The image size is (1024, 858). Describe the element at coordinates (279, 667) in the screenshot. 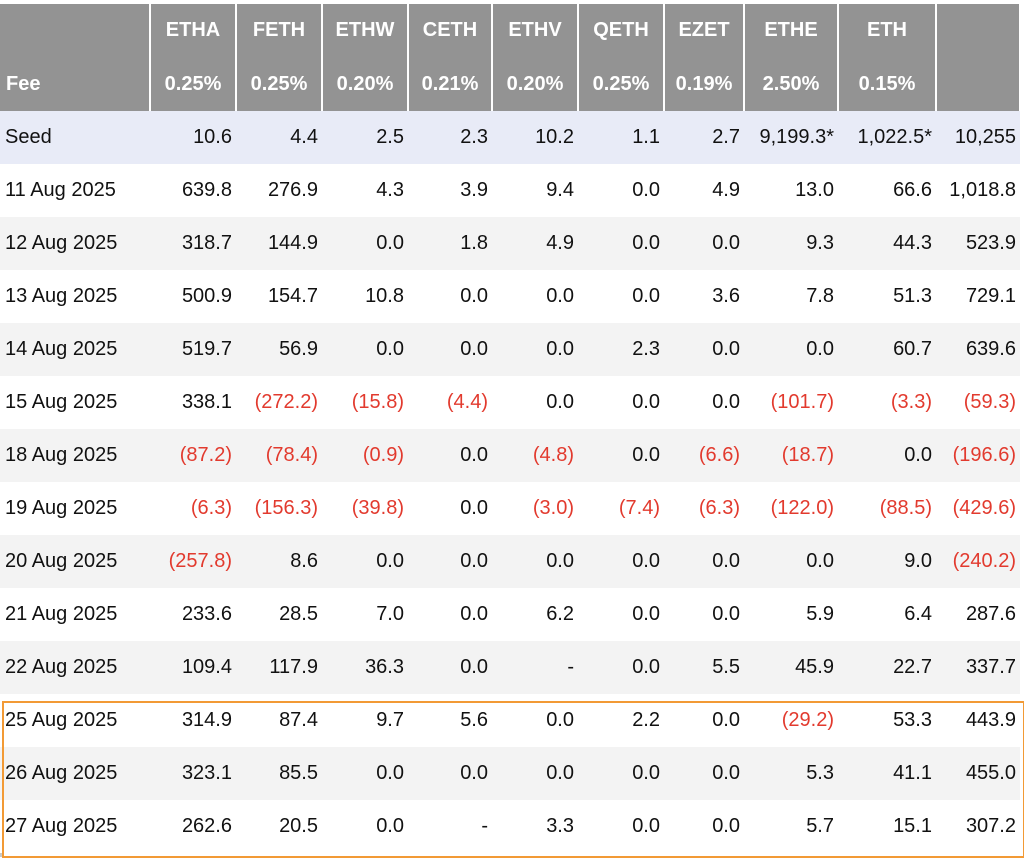

I see `flow-cell: 117.9` at that location.